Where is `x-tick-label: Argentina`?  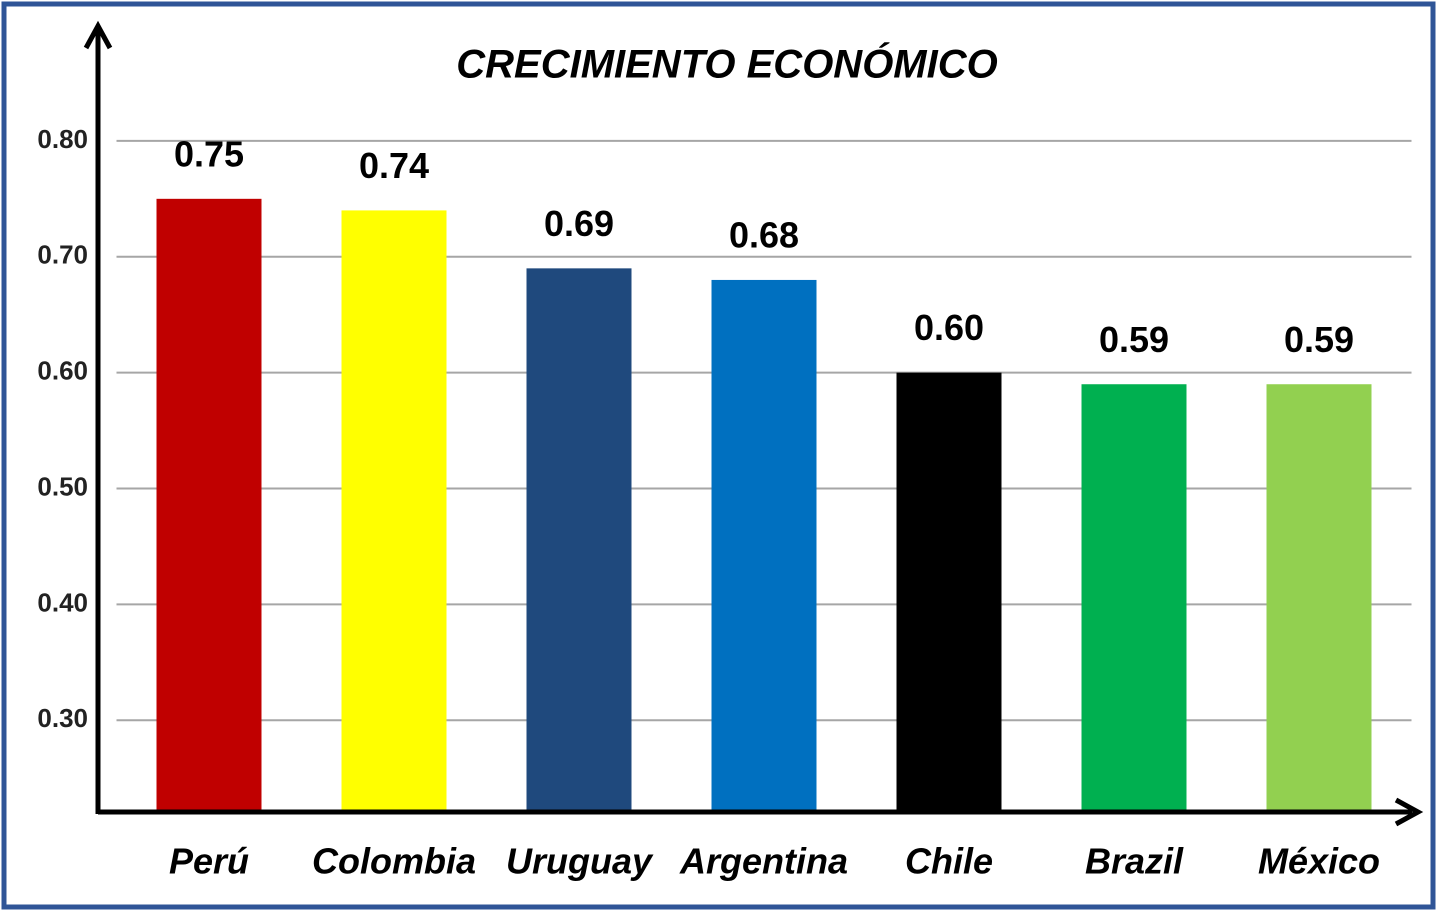
x-tick-label: Argentina is located at coordinates (763, 861).